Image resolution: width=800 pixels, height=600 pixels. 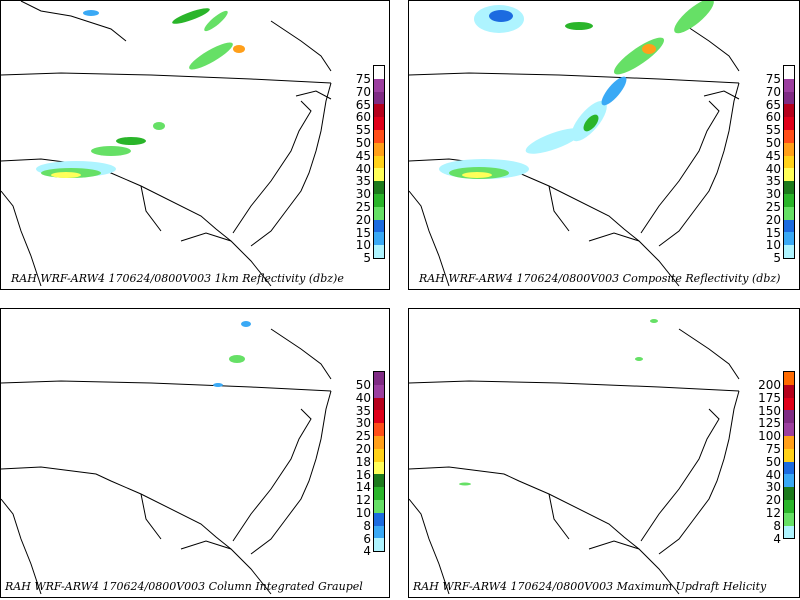 What do you see at coordinates (367, 538) in the screenshot?
I see `colorbar-tick-label: 6` at bounding box center [367, 538].